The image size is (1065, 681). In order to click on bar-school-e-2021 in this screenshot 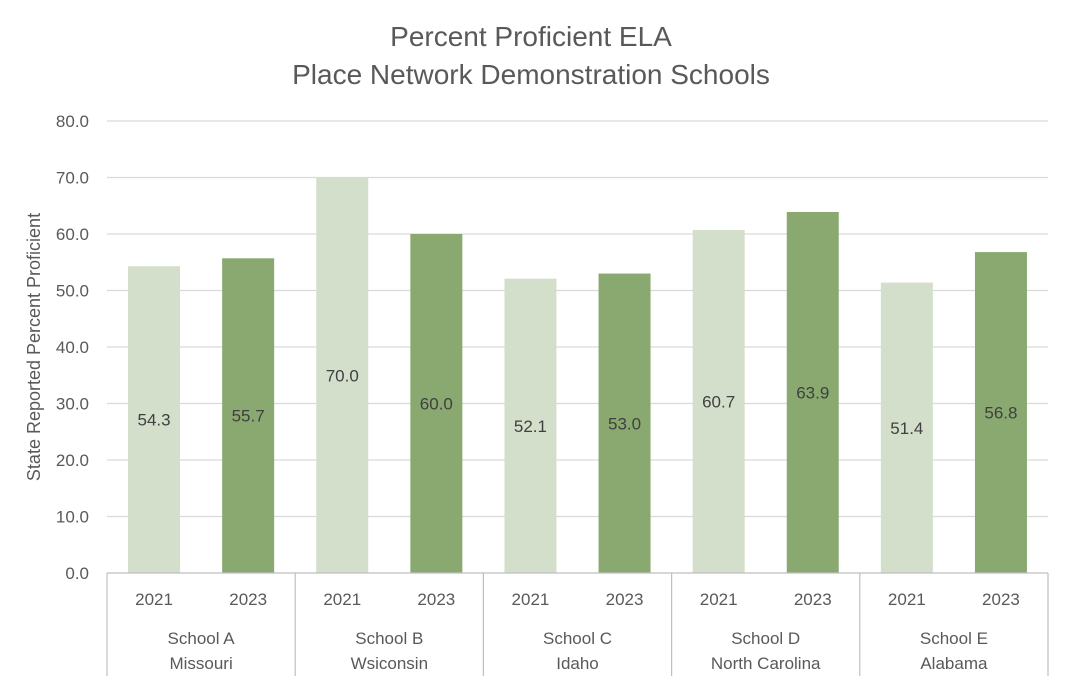, I will do `click(906, 427)`.